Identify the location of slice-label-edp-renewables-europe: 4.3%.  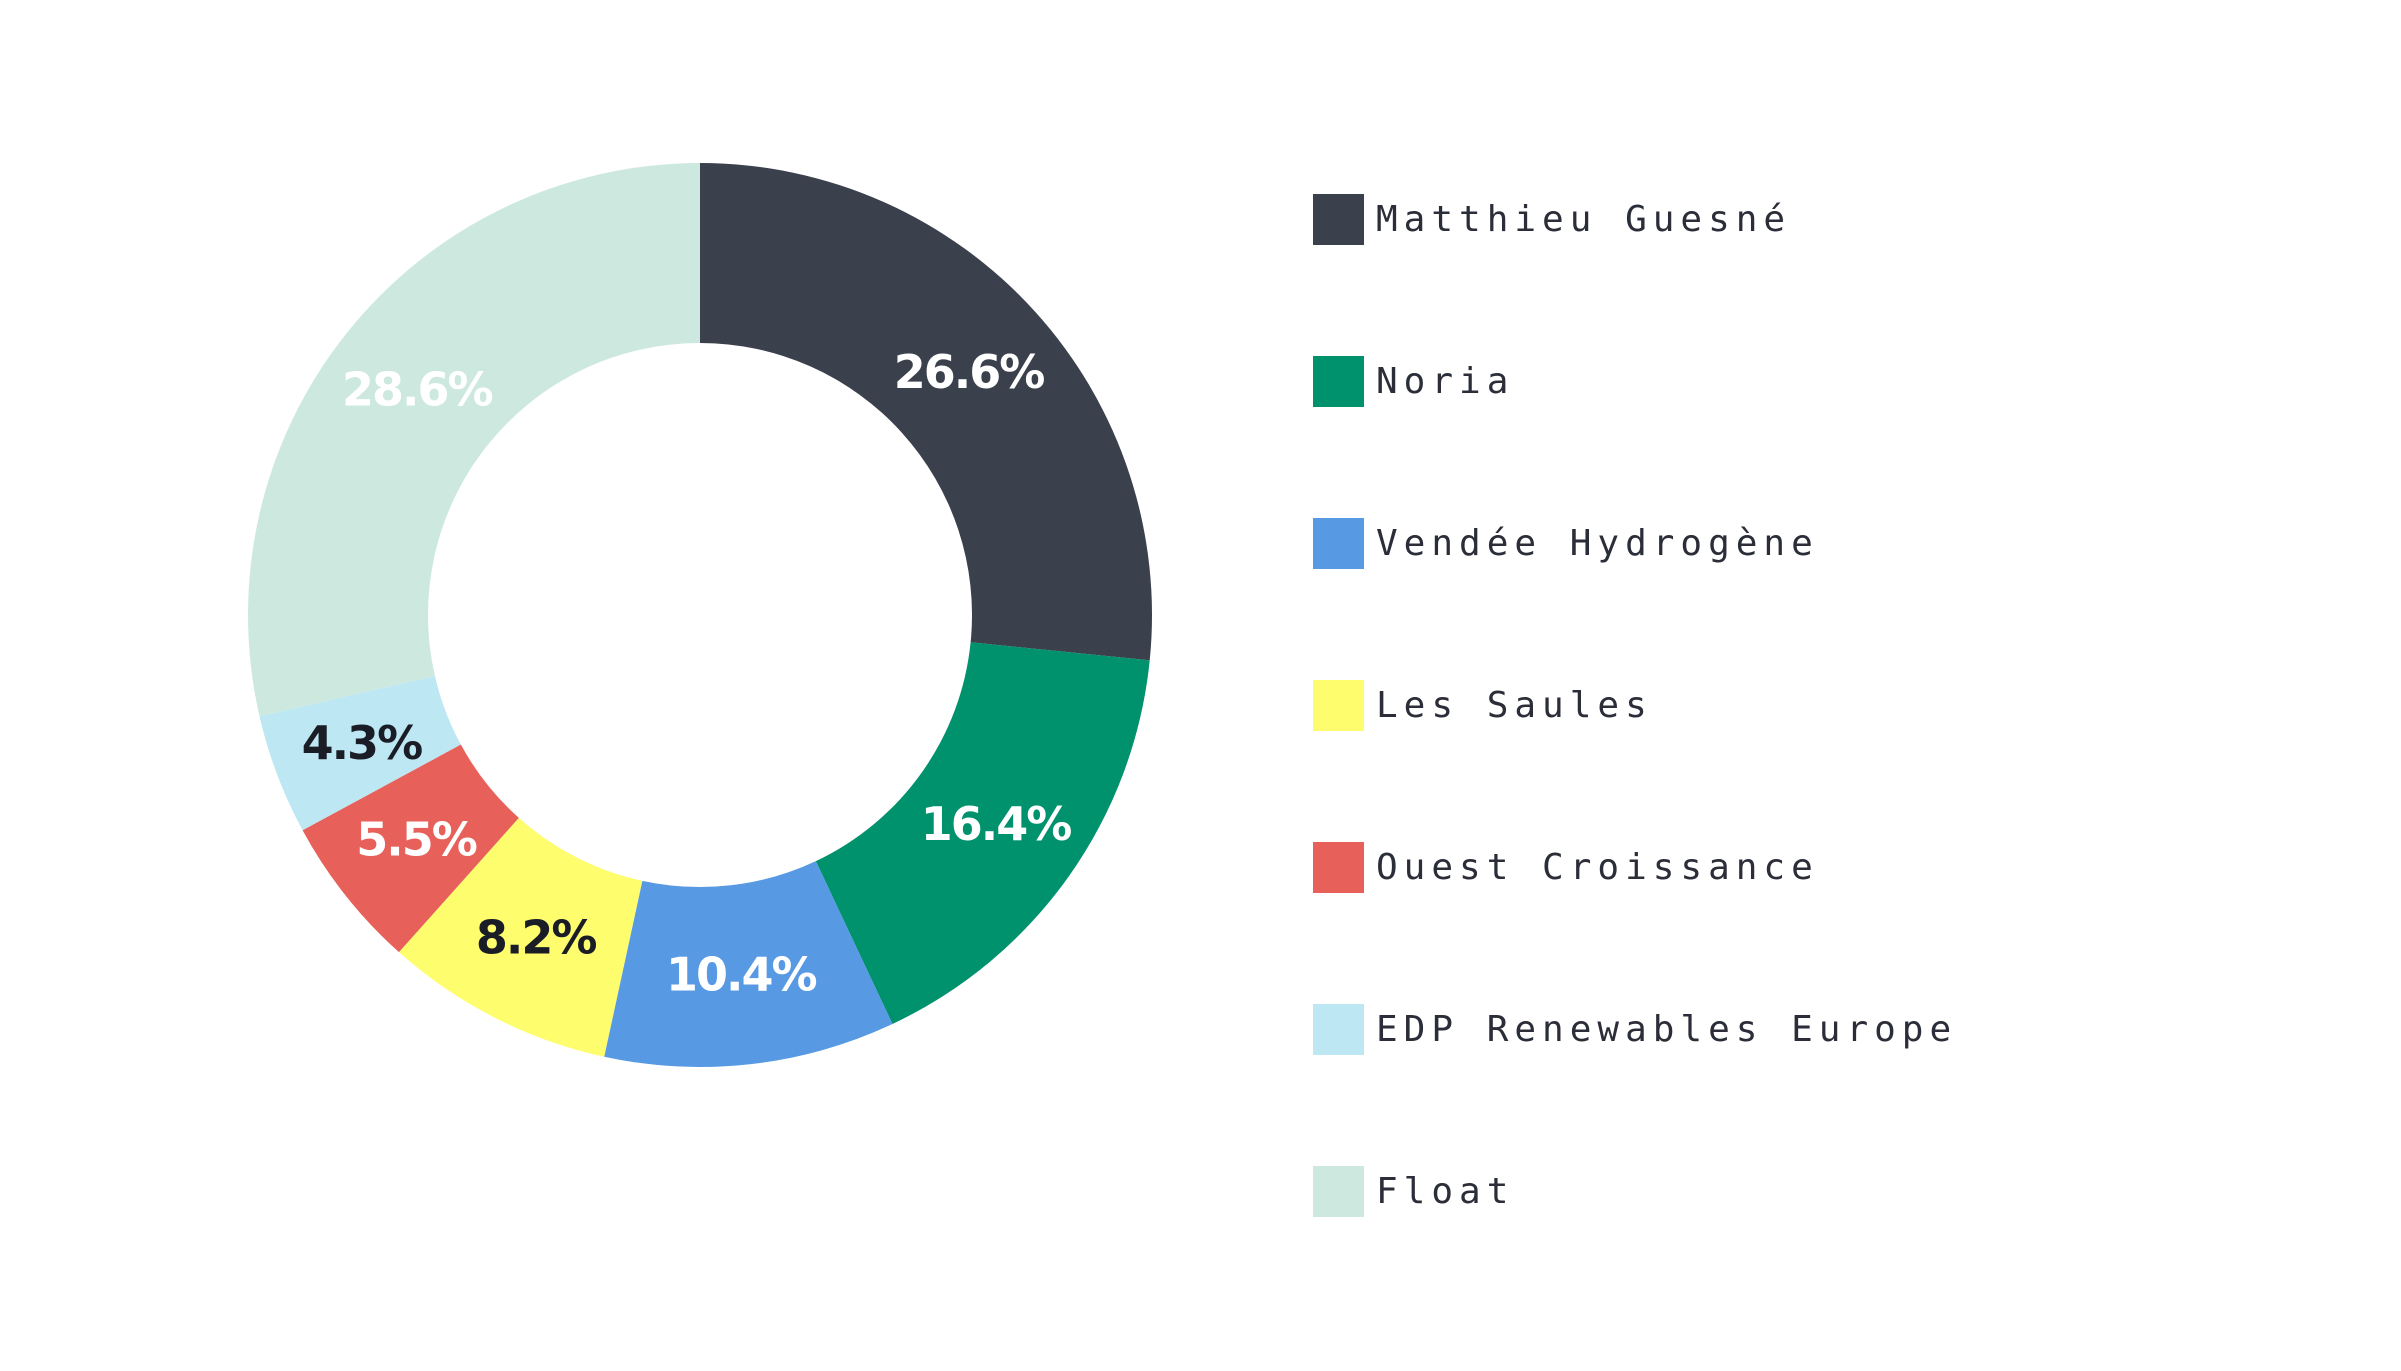
(362, 743).